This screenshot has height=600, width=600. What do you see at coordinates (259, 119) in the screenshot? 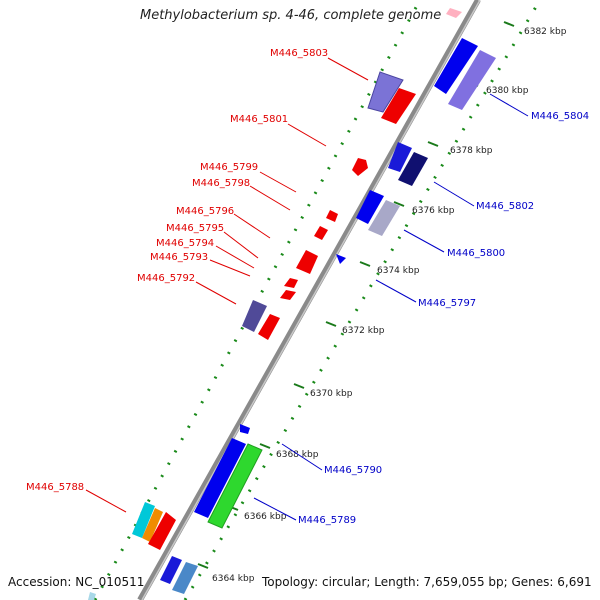
I see `gene-label: M446_5801` at bounding box center [259, 119].